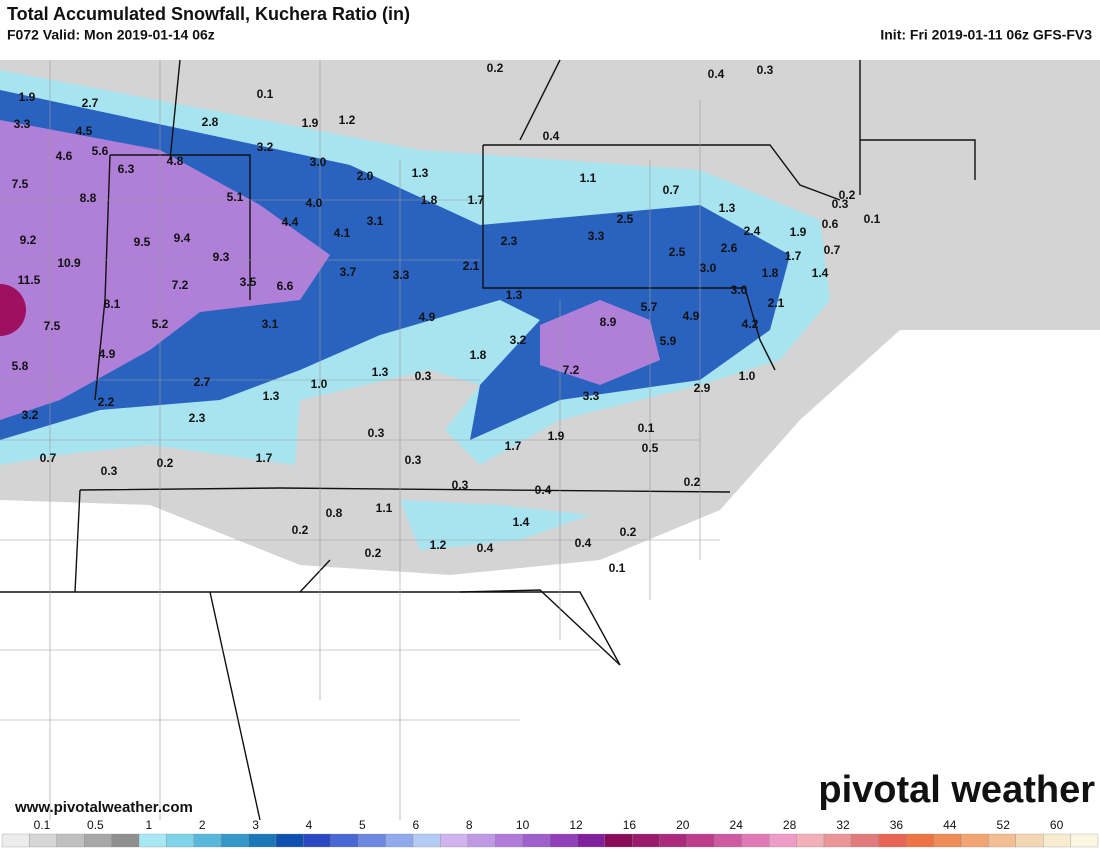 The height and width of the screenshot is (850, 1100). Describe the element at coordinates (29, 280) in the screenshot. I see `snow-amount-label: 11.5` at that location.